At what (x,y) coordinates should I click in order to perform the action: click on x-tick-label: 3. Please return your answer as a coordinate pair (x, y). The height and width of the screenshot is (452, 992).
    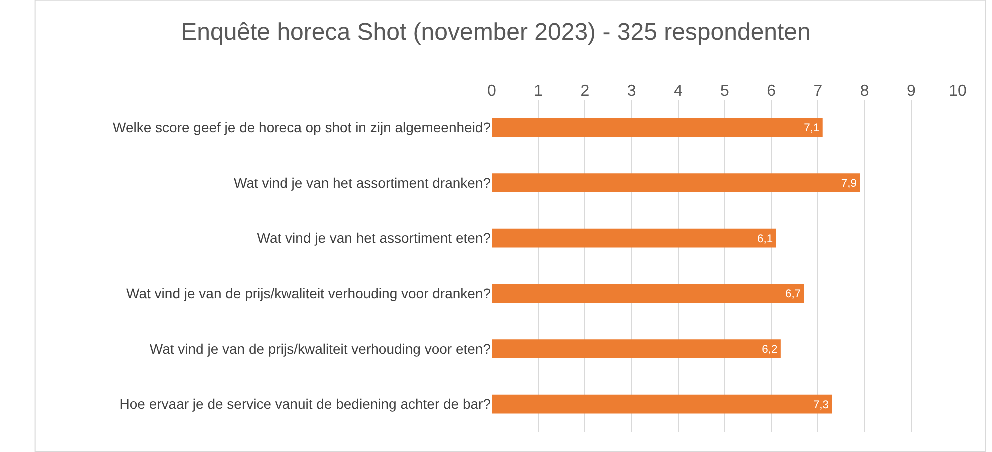
    Looking at the image, I should click on (631, 91).